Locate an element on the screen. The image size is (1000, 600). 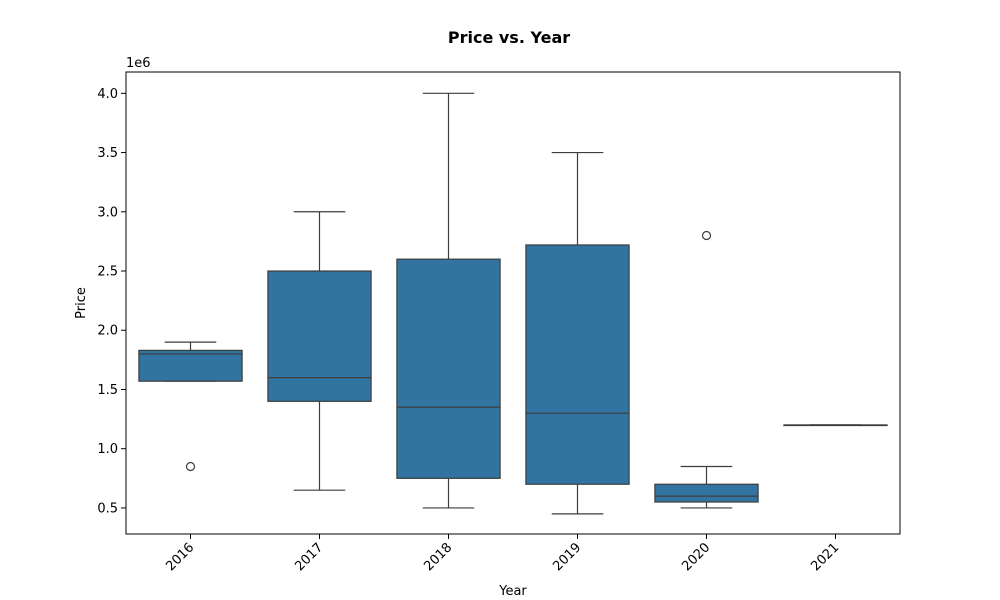
y-tick-label: 1.0 is located at coordinates (107, 449).